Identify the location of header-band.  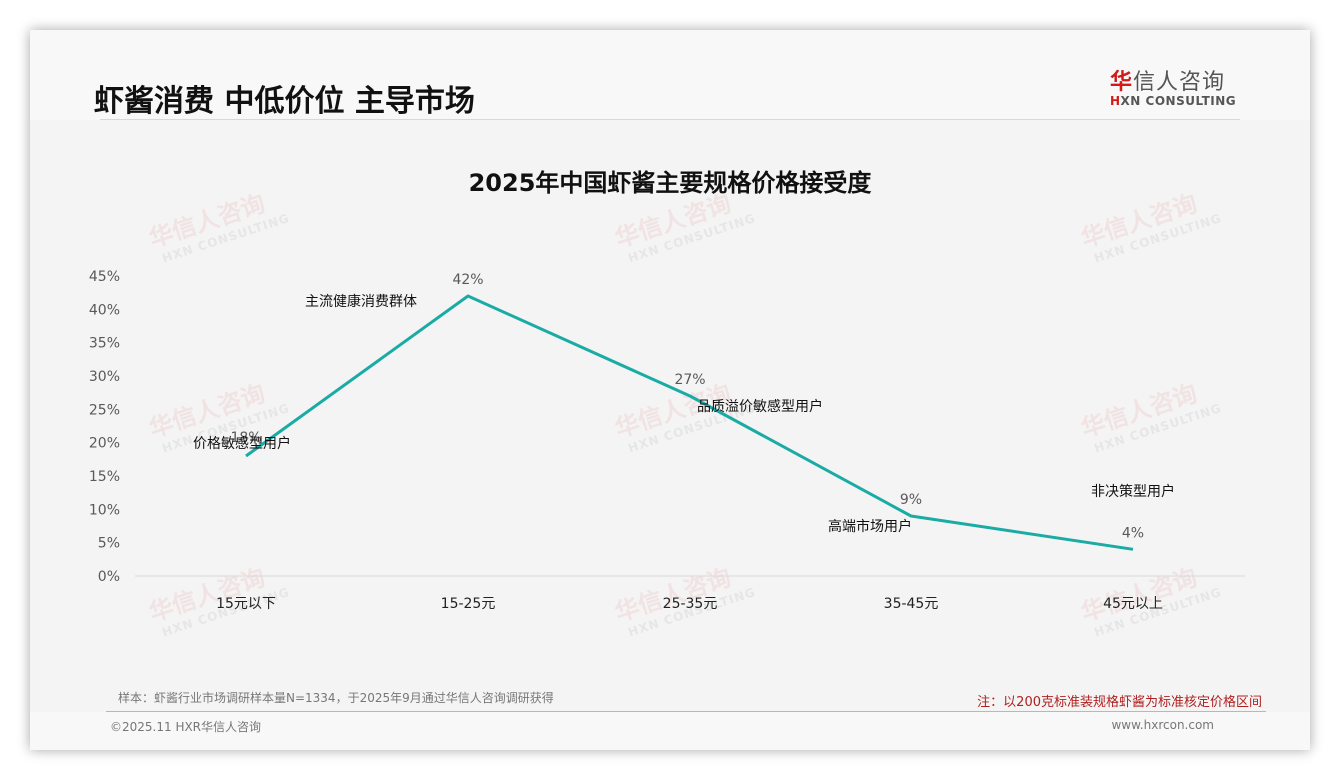
(670, 75).